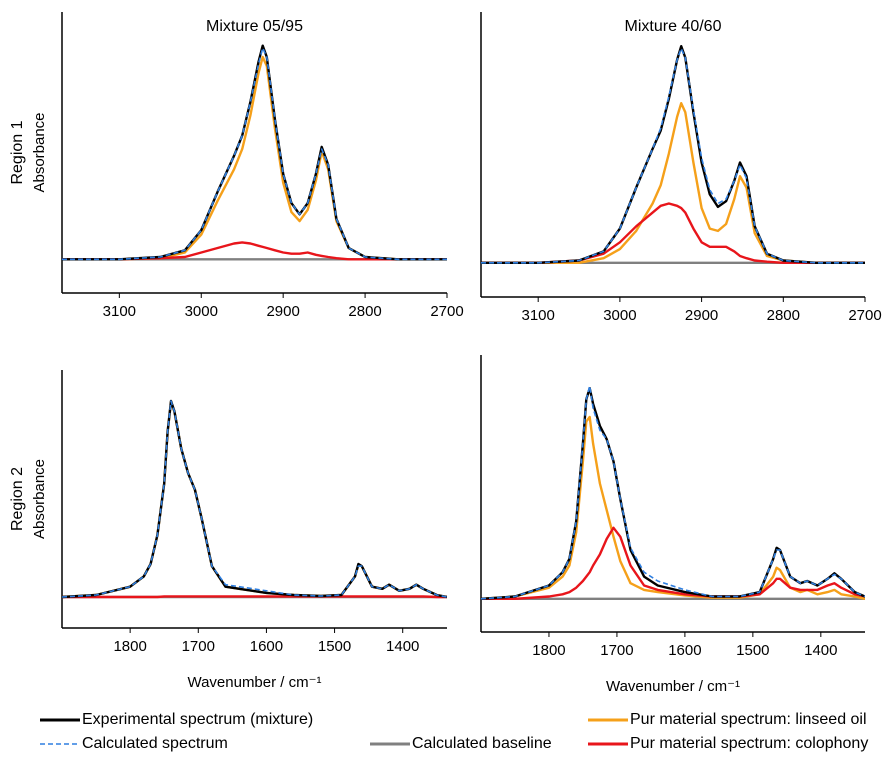 This screenshot has width=886, height=757. What do you see at coordinates (155, 743) in the screenshot?
I see `legend-label: Calculated spectrum` at bounding box center [155, 743].